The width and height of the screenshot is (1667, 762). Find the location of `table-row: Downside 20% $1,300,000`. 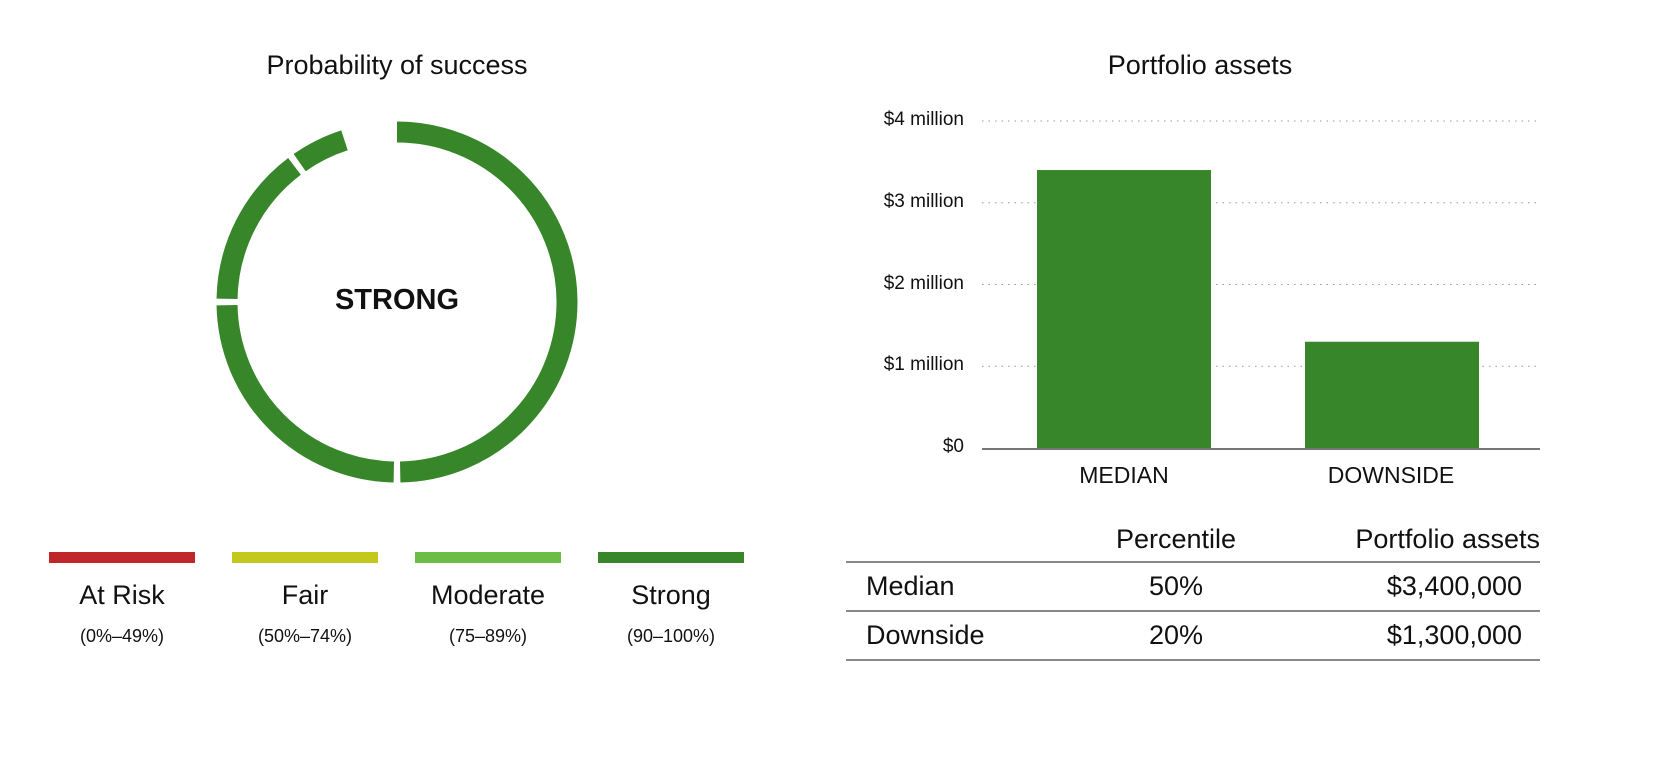

table-row: Downside 20% $1,300,000 is located at coordinates (1193, 636).